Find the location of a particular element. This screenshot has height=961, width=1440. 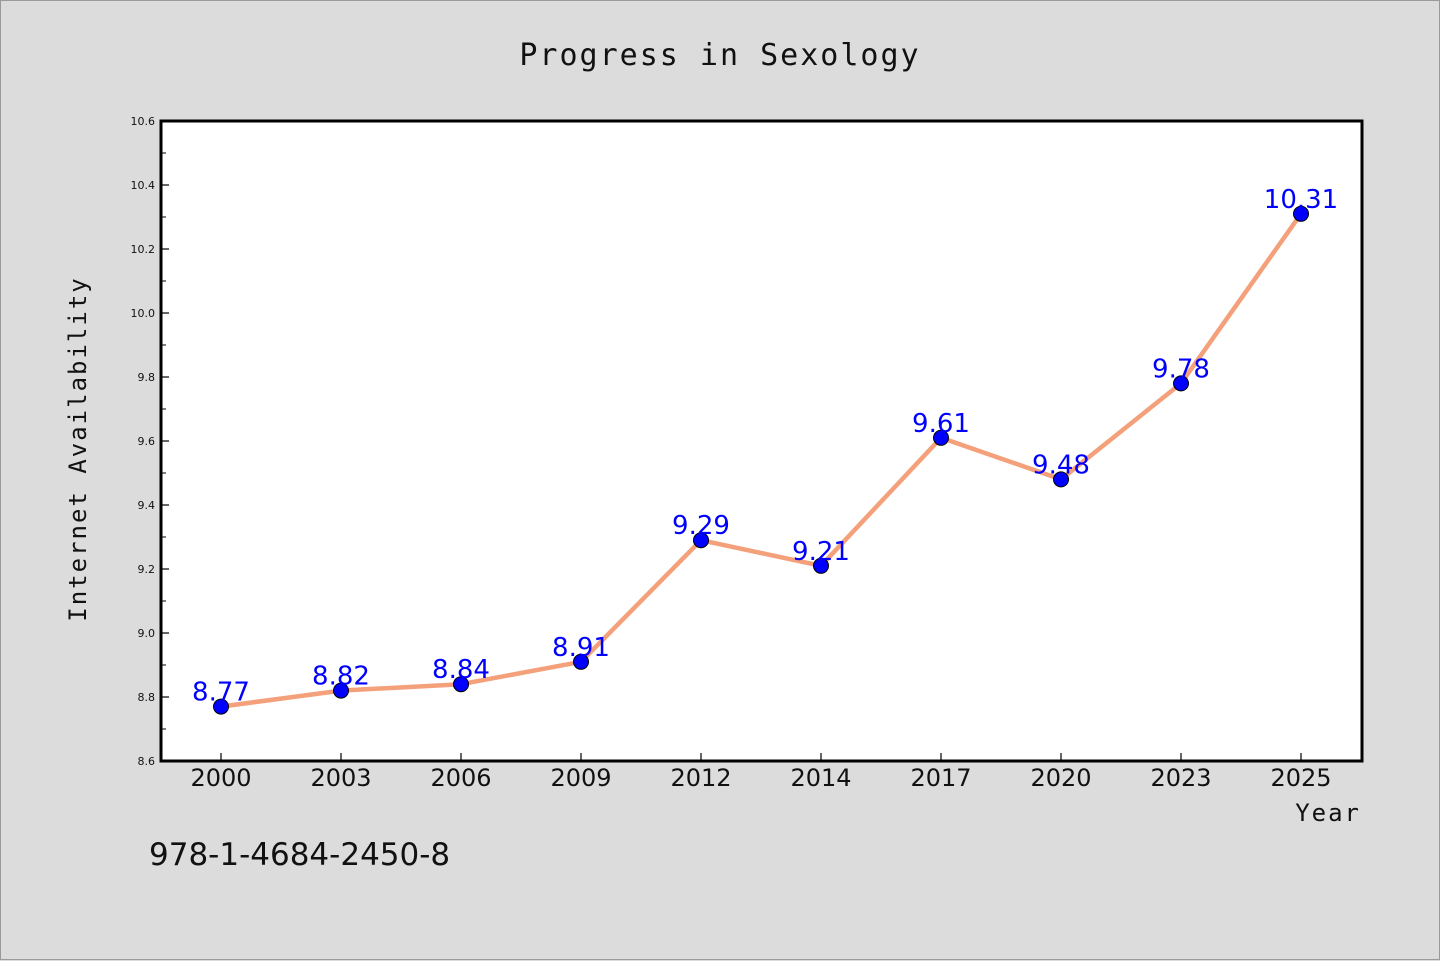

data-label: 9.78 is located at coordinates (1181, 369).